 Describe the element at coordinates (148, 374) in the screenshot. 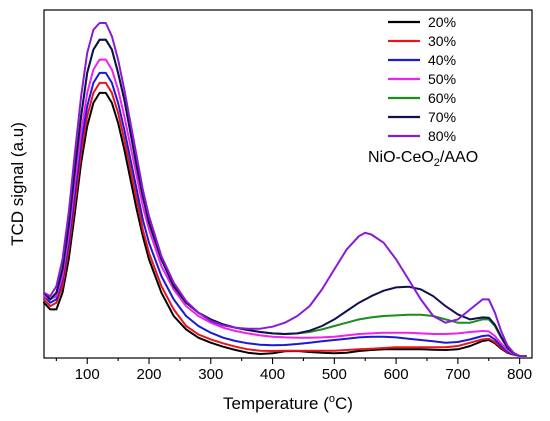

I see `x-tick-label: 200` at that location.